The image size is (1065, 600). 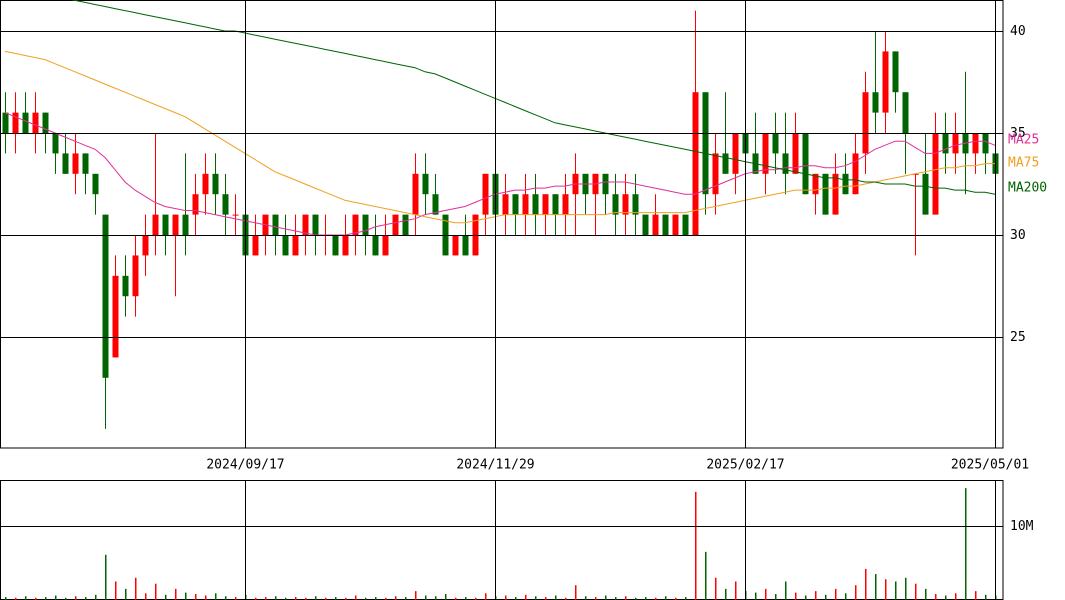 What do you see at coordinates (1018, 337) in the screenshot?
I see `y-tick-label: 25` at bounding box center [1018, 337].